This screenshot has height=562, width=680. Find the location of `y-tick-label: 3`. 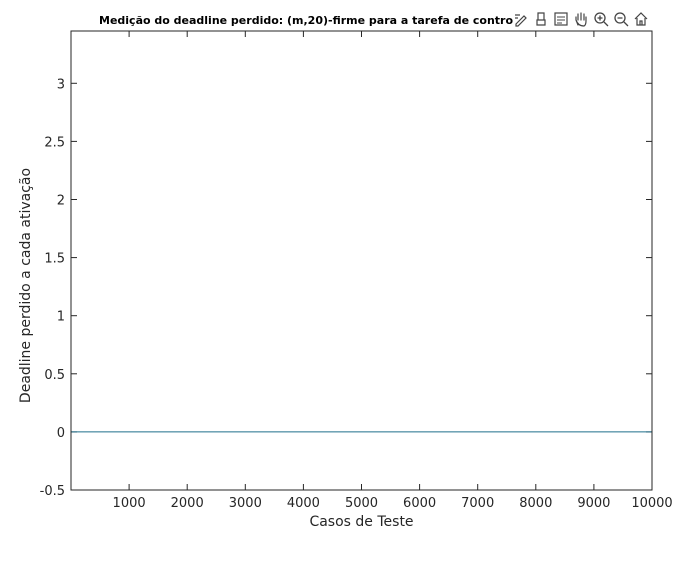

y-tick-label: 3 is located at coordinates (61, 84).